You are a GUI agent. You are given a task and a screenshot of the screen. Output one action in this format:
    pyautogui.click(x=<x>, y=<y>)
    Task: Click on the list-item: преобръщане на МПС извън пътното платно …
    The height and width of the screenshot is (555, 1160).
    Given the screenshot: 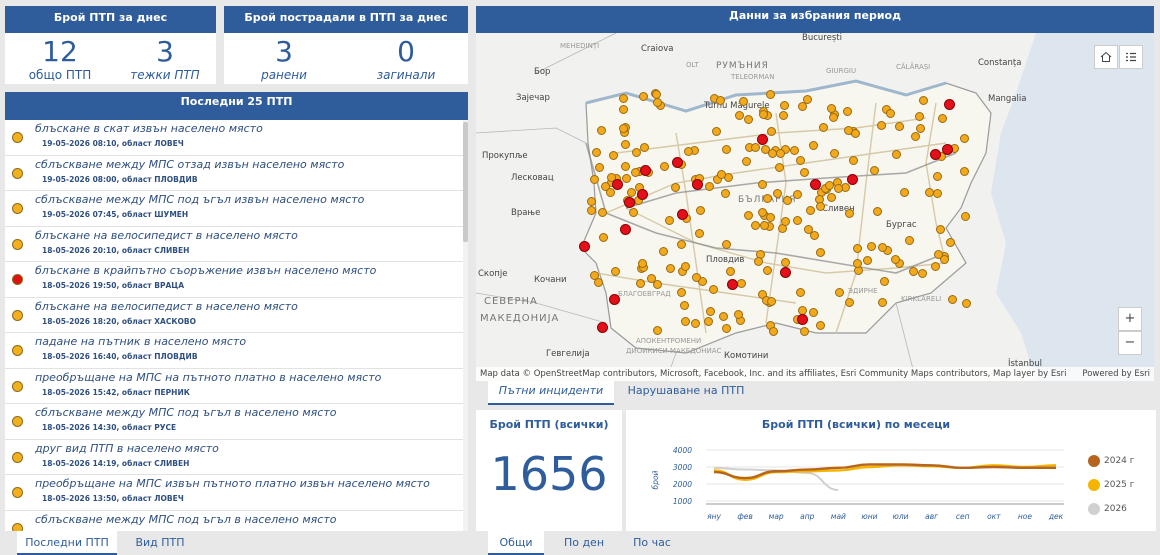 What is the action you would take?
    pyautogui.click(x=234, y=493)
    